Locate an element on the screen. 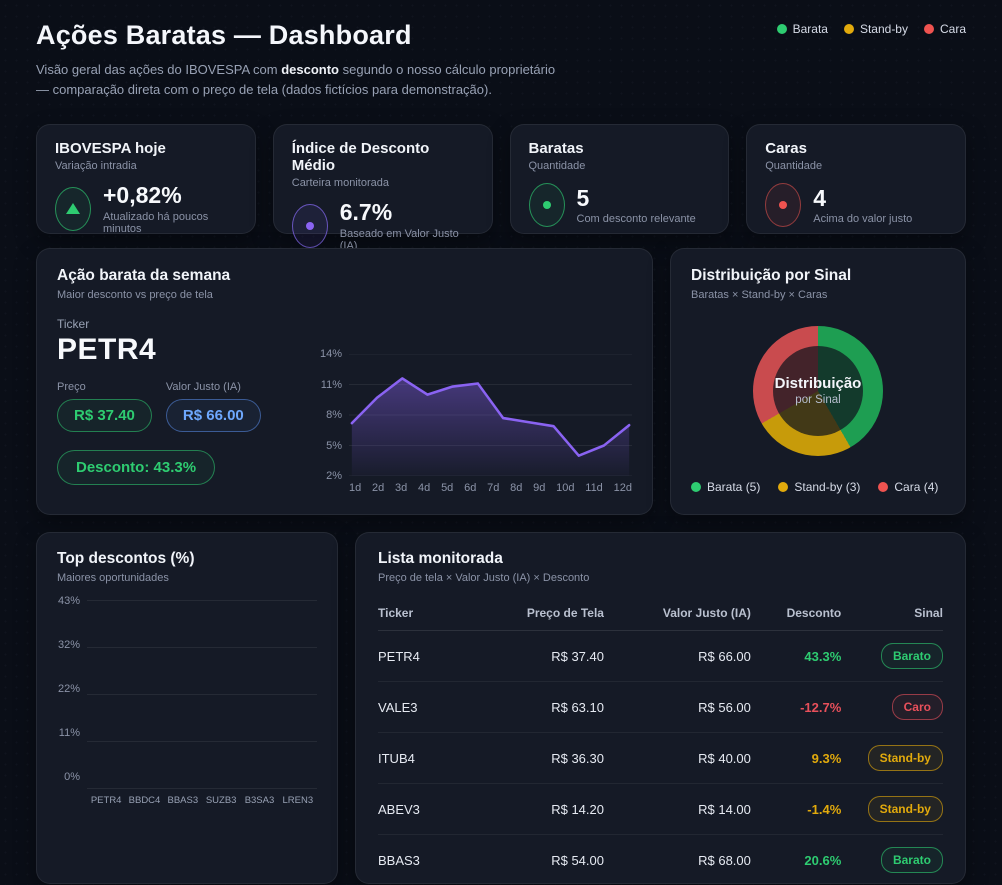 The height and width of the screenshot is (885, 1002). stat-title: IBOVESPA hoje is located at coordinates (110, 149).